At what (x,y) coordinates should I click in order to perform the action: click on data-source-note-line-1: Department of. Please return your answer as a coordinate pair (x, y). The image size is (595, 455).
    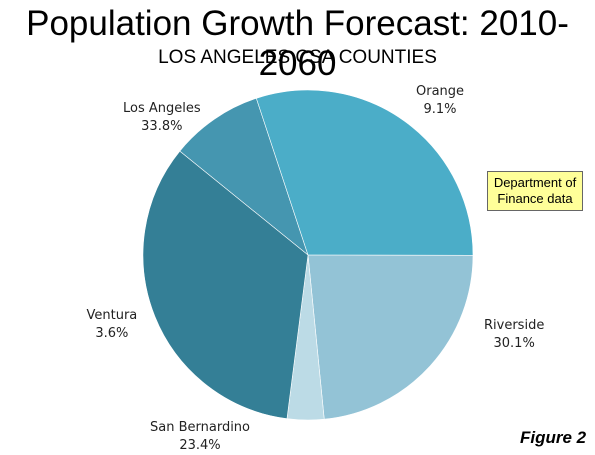
    Looking at the image, I should click on (535, 182).